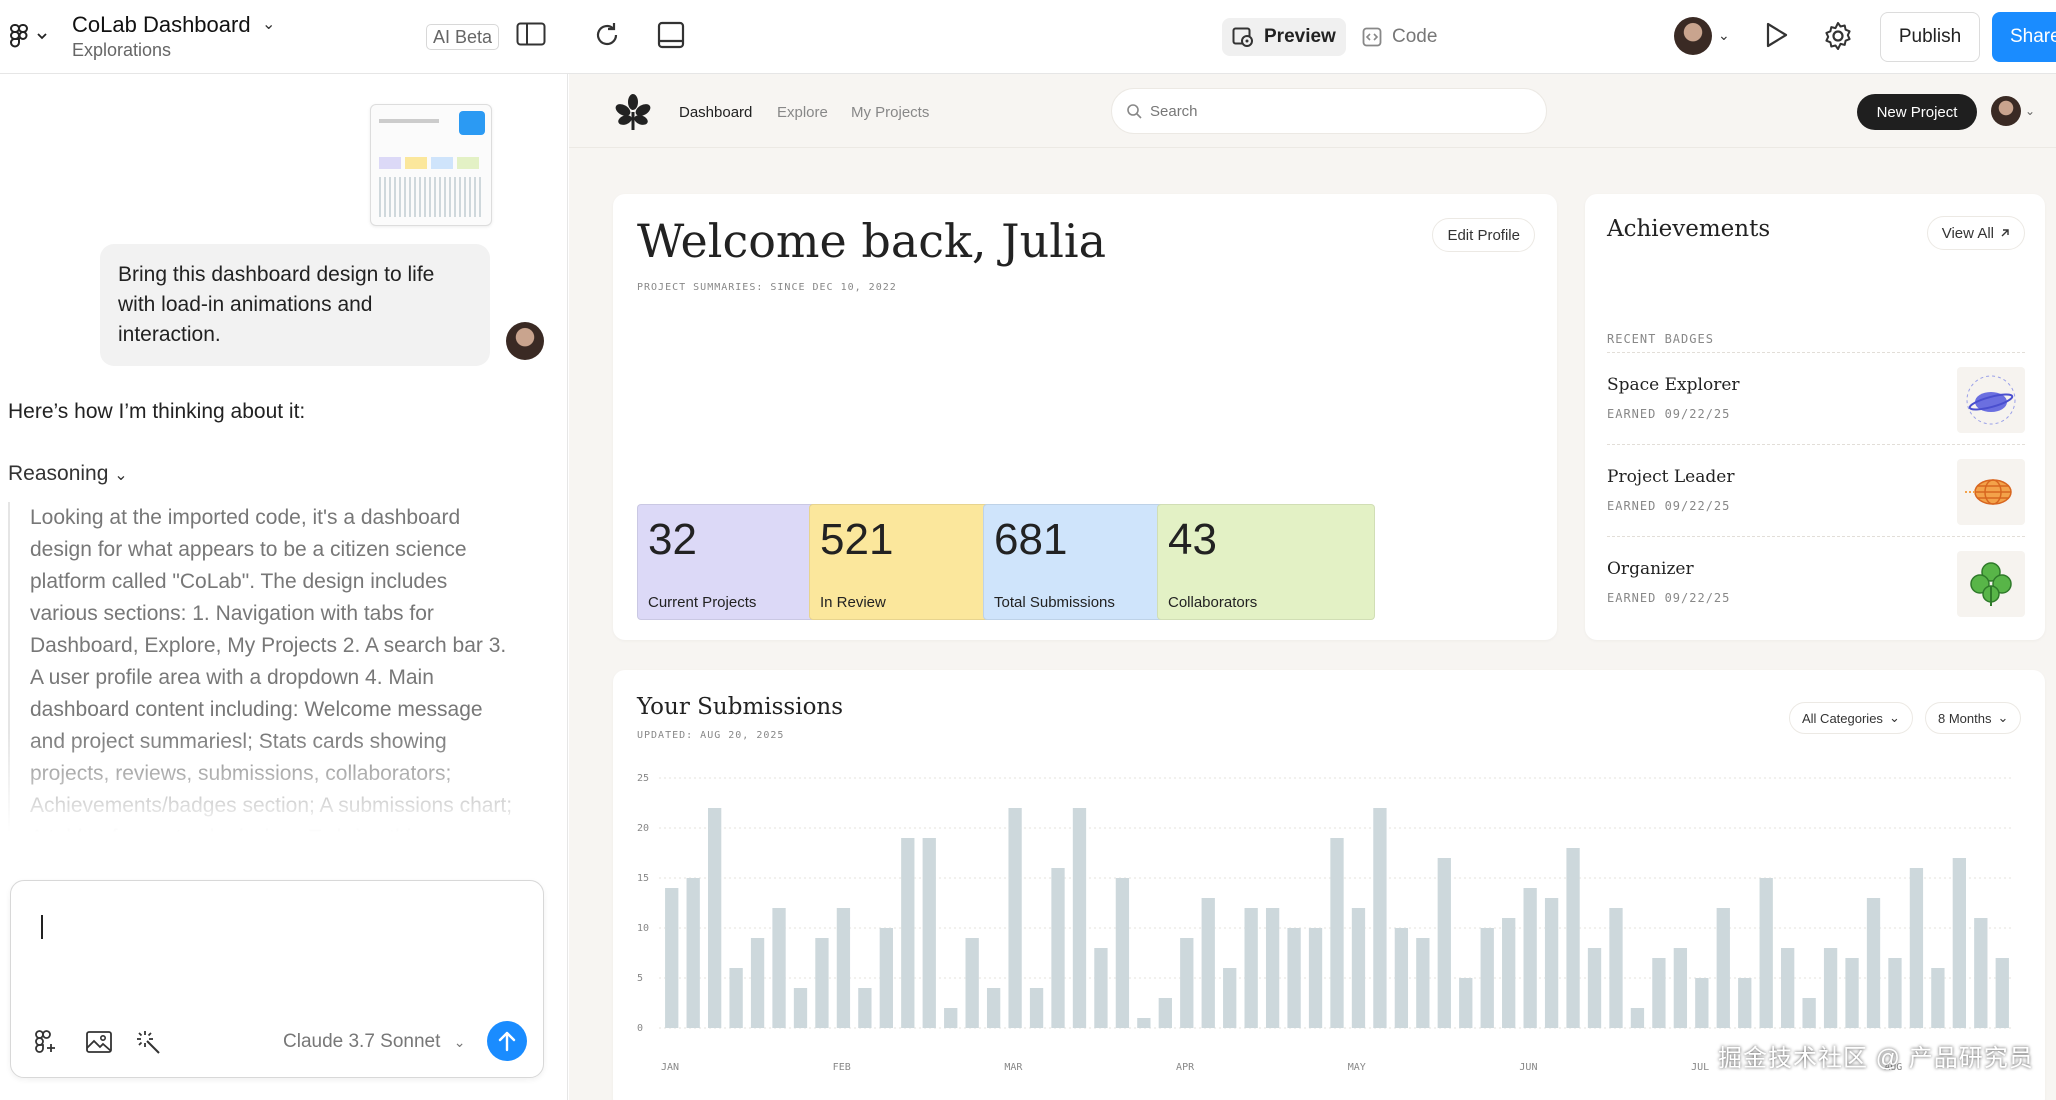 The height and width of the screenshot is (1100, 2056). What do you see at coordinates (633, 112) in the screenshot?
I see `colab-logo-icon` at bounding box center [633, 112].